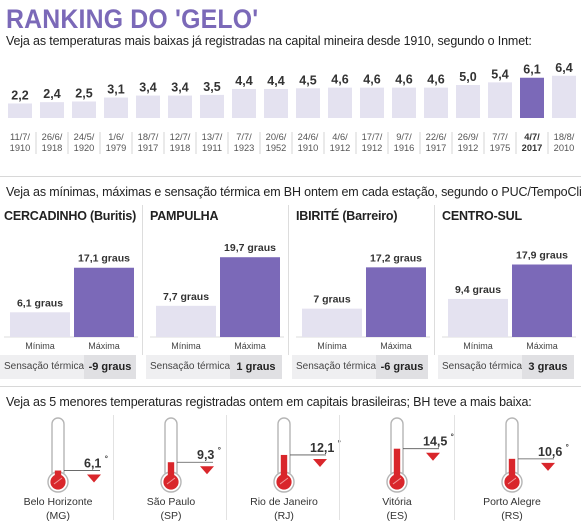  I want to click on ranking-date-label: 4/7/, so click(532, 137).